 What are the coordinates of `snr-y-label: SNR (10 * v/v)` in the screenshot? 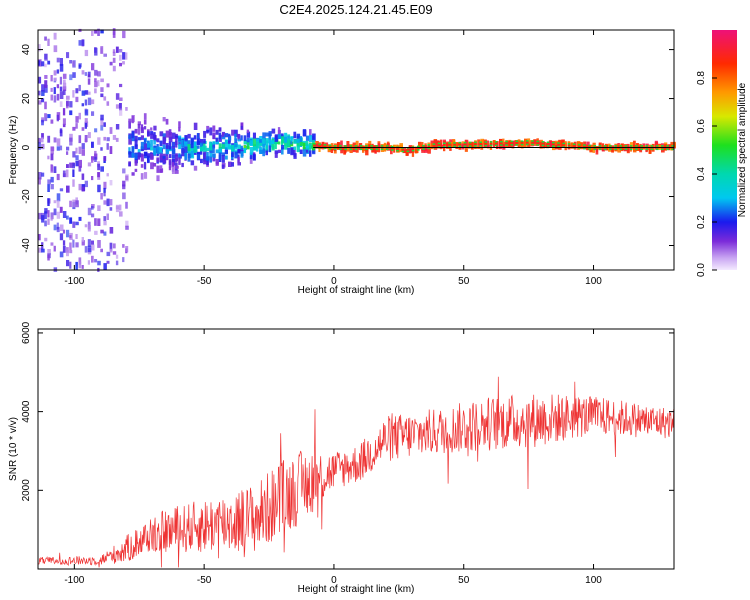 It's located at (13, 449).